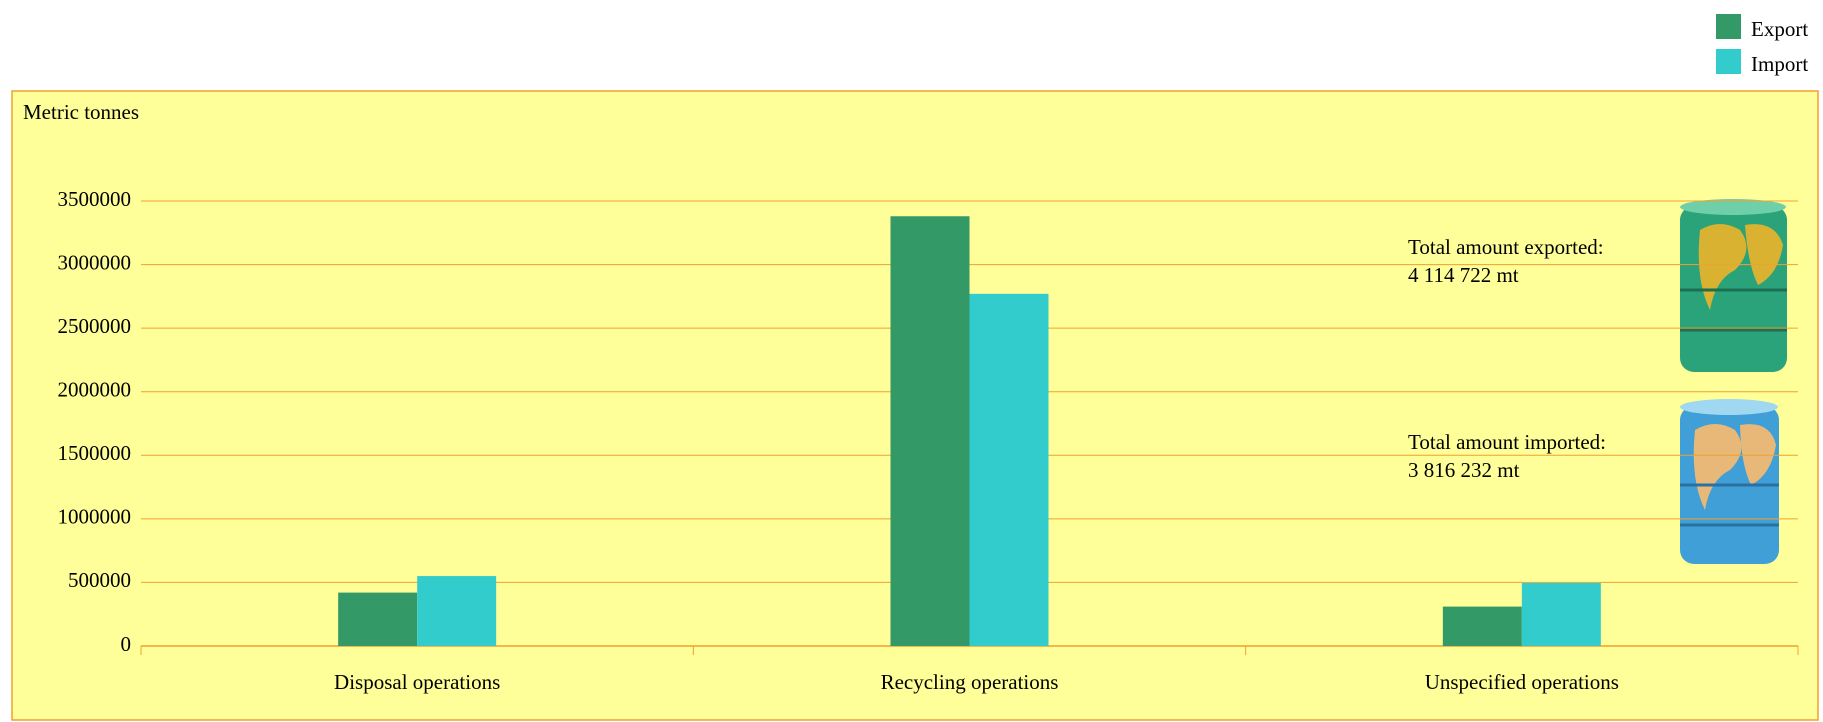  Describe the element at coordinates (1733, 285) in the screenshot. I see `export-barrel` at that location.